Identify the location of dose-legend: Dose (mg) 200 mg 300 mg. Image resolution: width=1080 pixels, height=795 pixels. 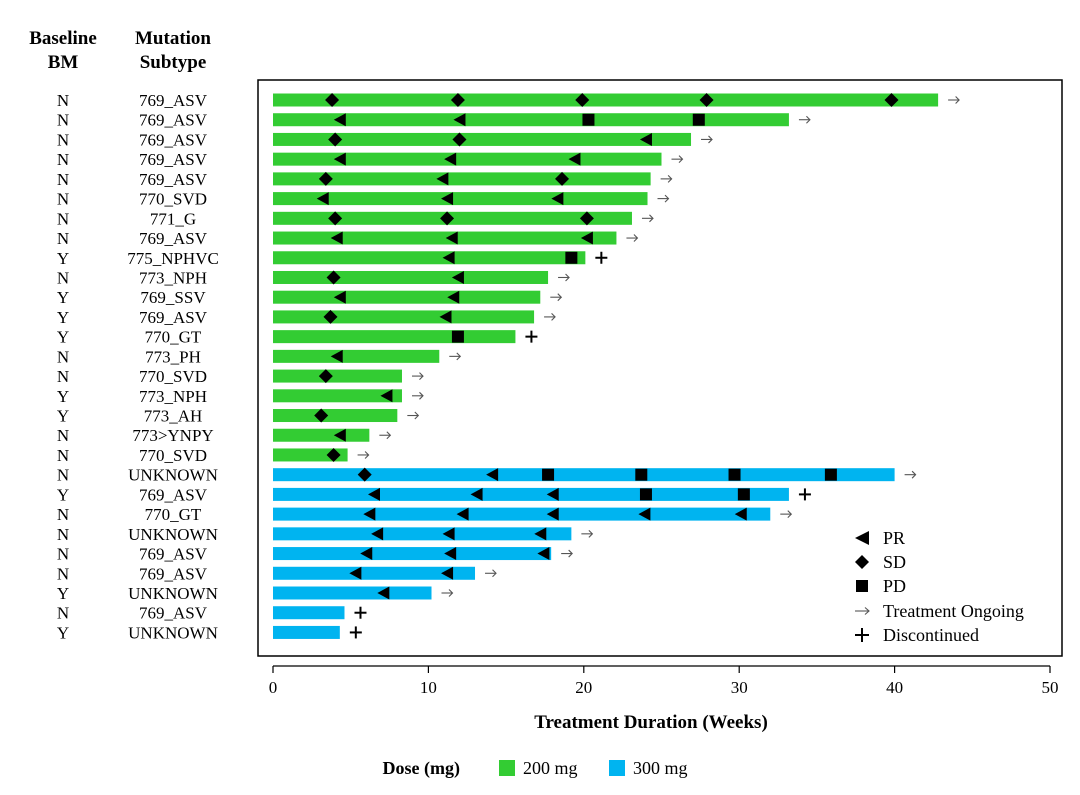
(535, 768).